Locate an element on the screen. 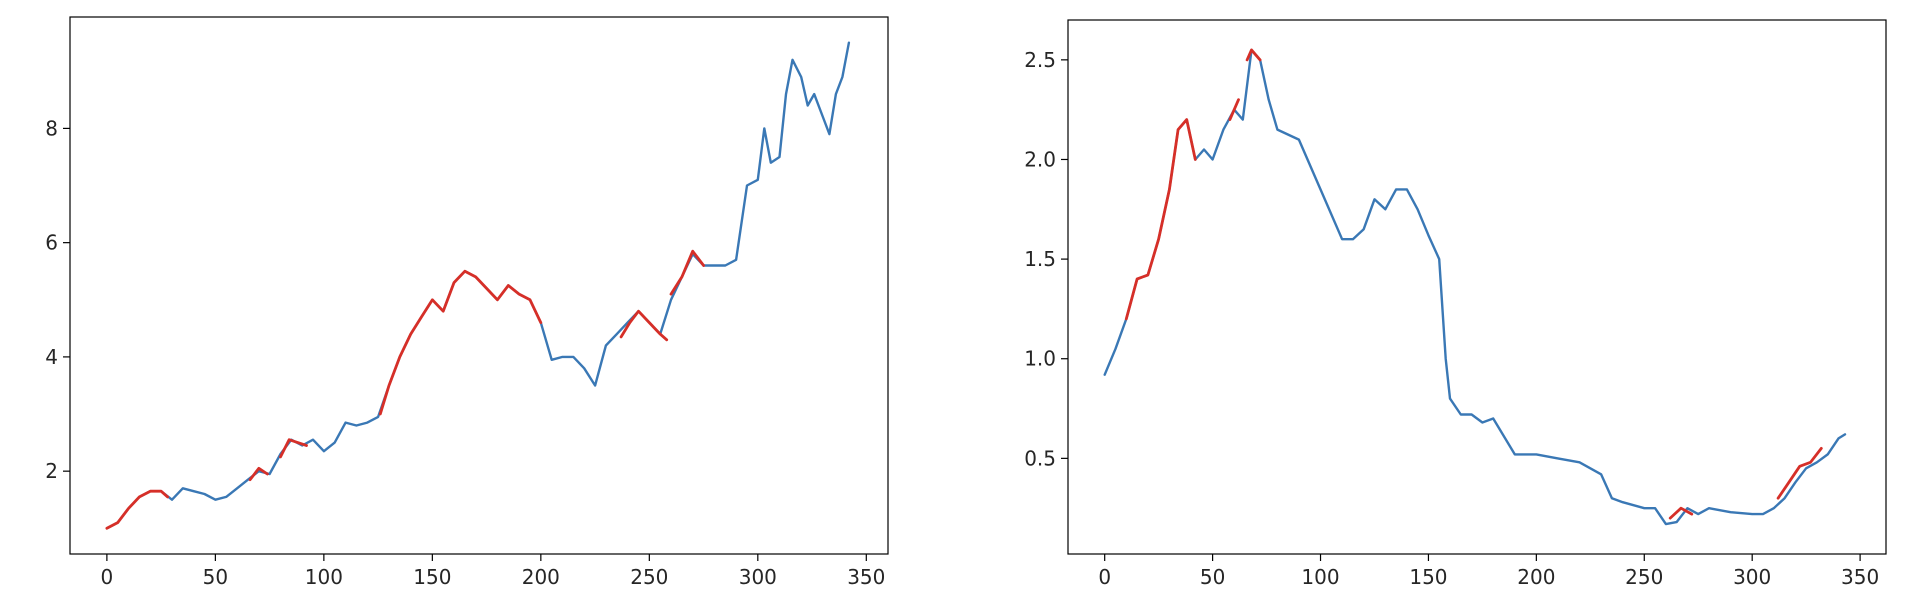 The width and height of the screenshot is (1912, 616). y-tick-label: 6 is located at coordinates (51, 243).